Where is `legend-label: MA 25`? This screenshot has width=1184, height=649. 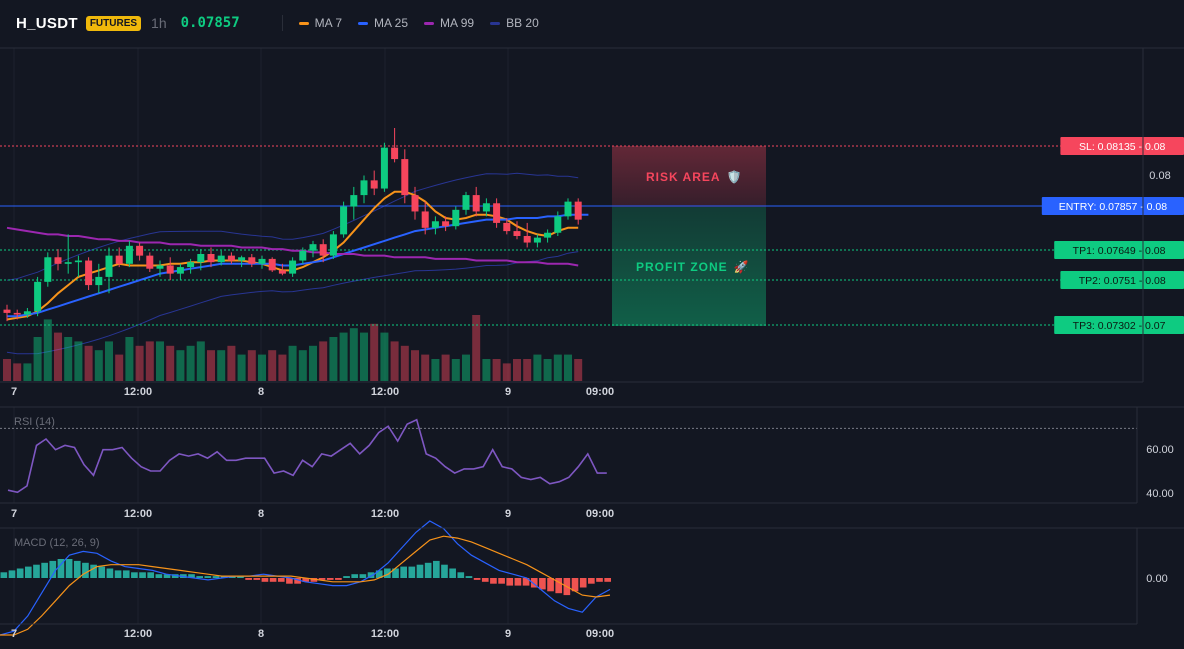 legend-label: MA 25 is located at coordinates (391, 23).